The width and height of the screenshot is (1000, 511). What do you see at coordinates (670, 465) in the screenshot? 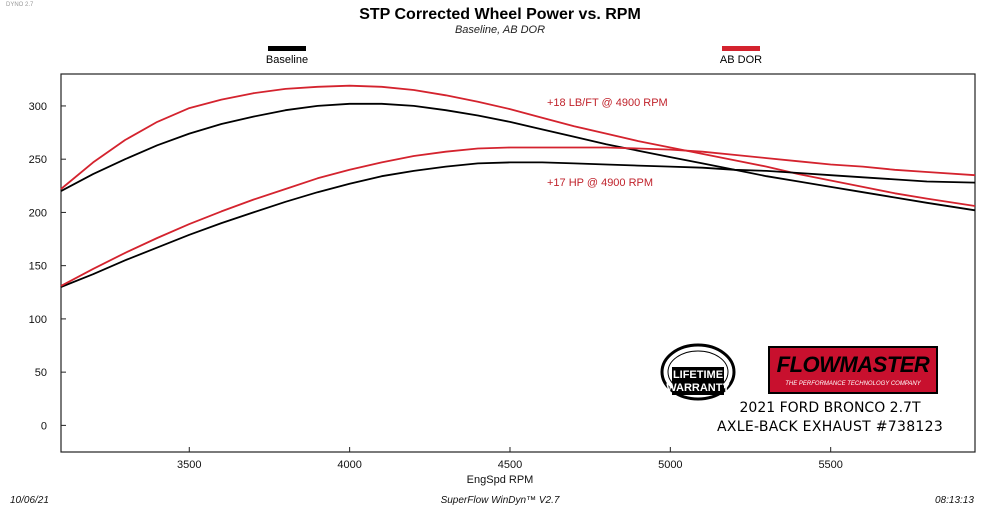
I see `x-tick-label: 5000` at bounding box center [670, 465].